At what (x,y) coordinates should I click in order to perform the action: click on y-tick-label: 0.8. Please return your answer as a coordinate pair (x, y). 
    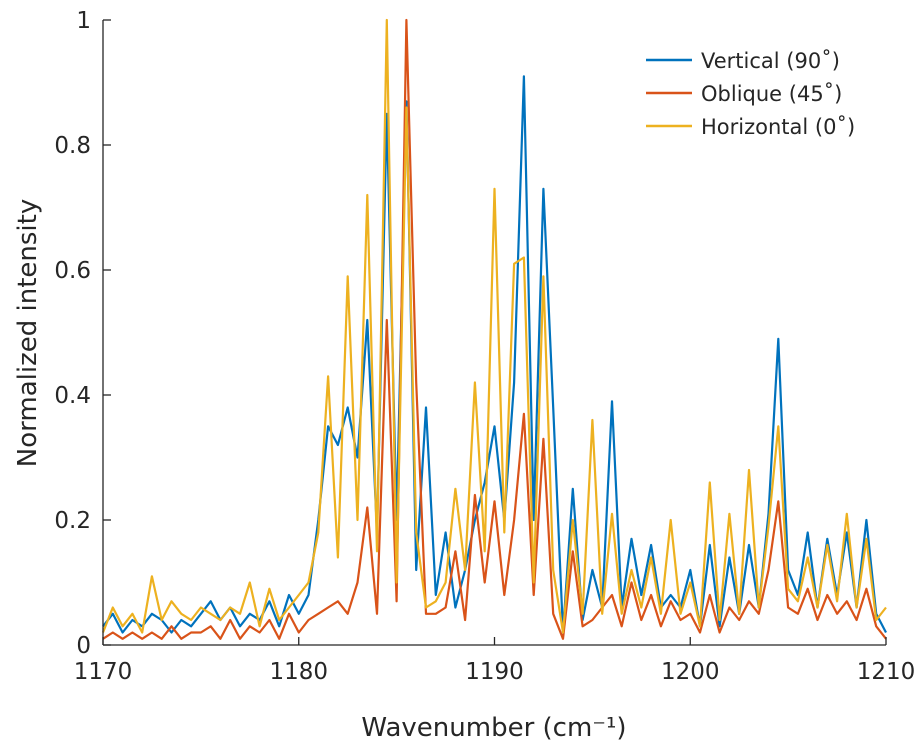
    Looking at the image, I should click on (72, 146).